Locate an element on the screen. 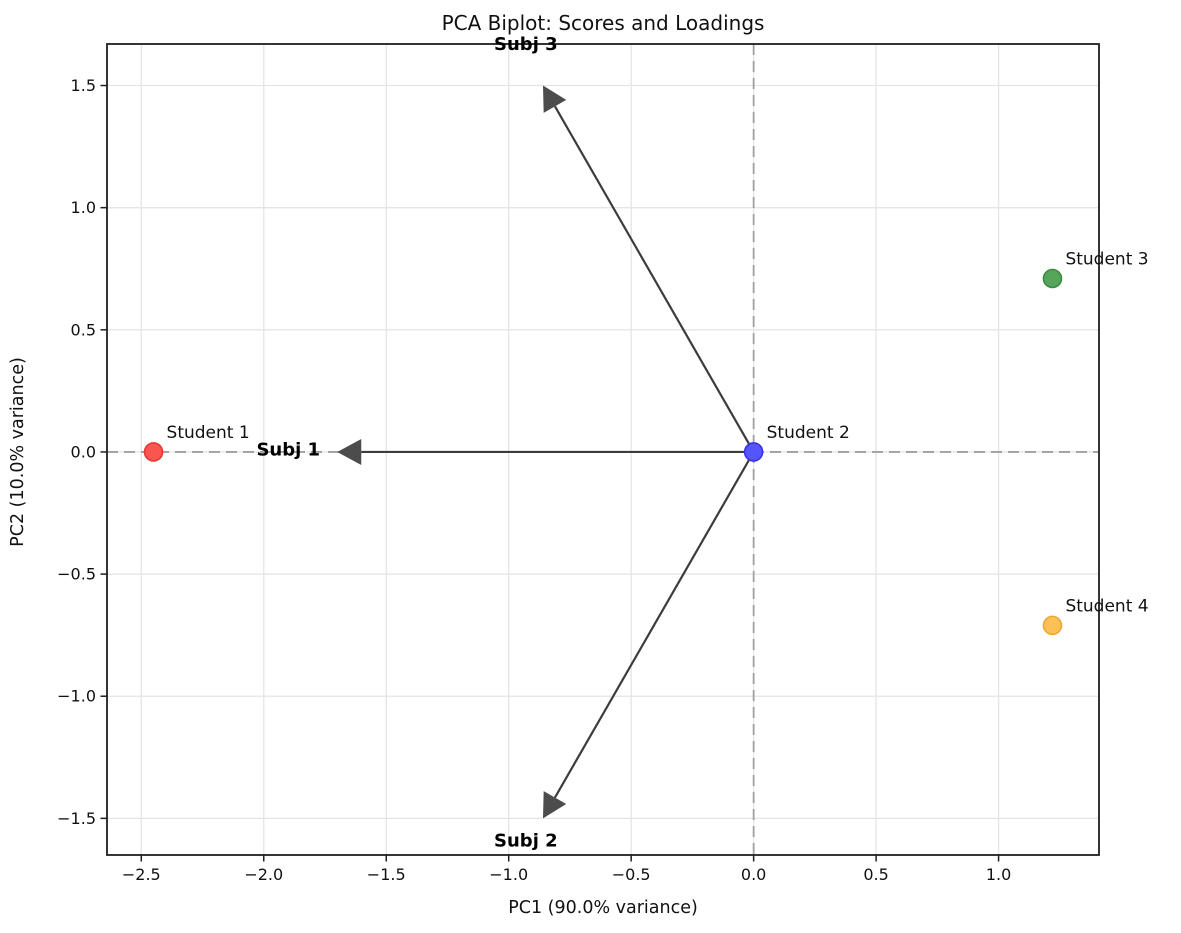 The height and width of the screenshot is (933, 1181). loading-label: Subj 3 is located at coordinates (526, 44).